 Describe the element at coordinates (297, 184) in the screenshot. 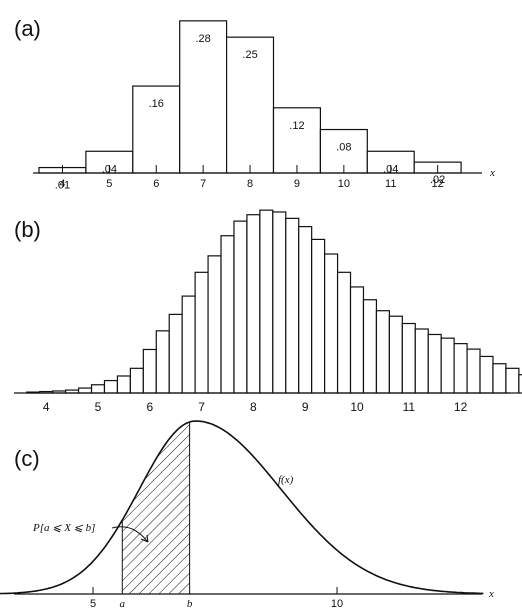

I see `panel-a-tick-label: 9` at that location.